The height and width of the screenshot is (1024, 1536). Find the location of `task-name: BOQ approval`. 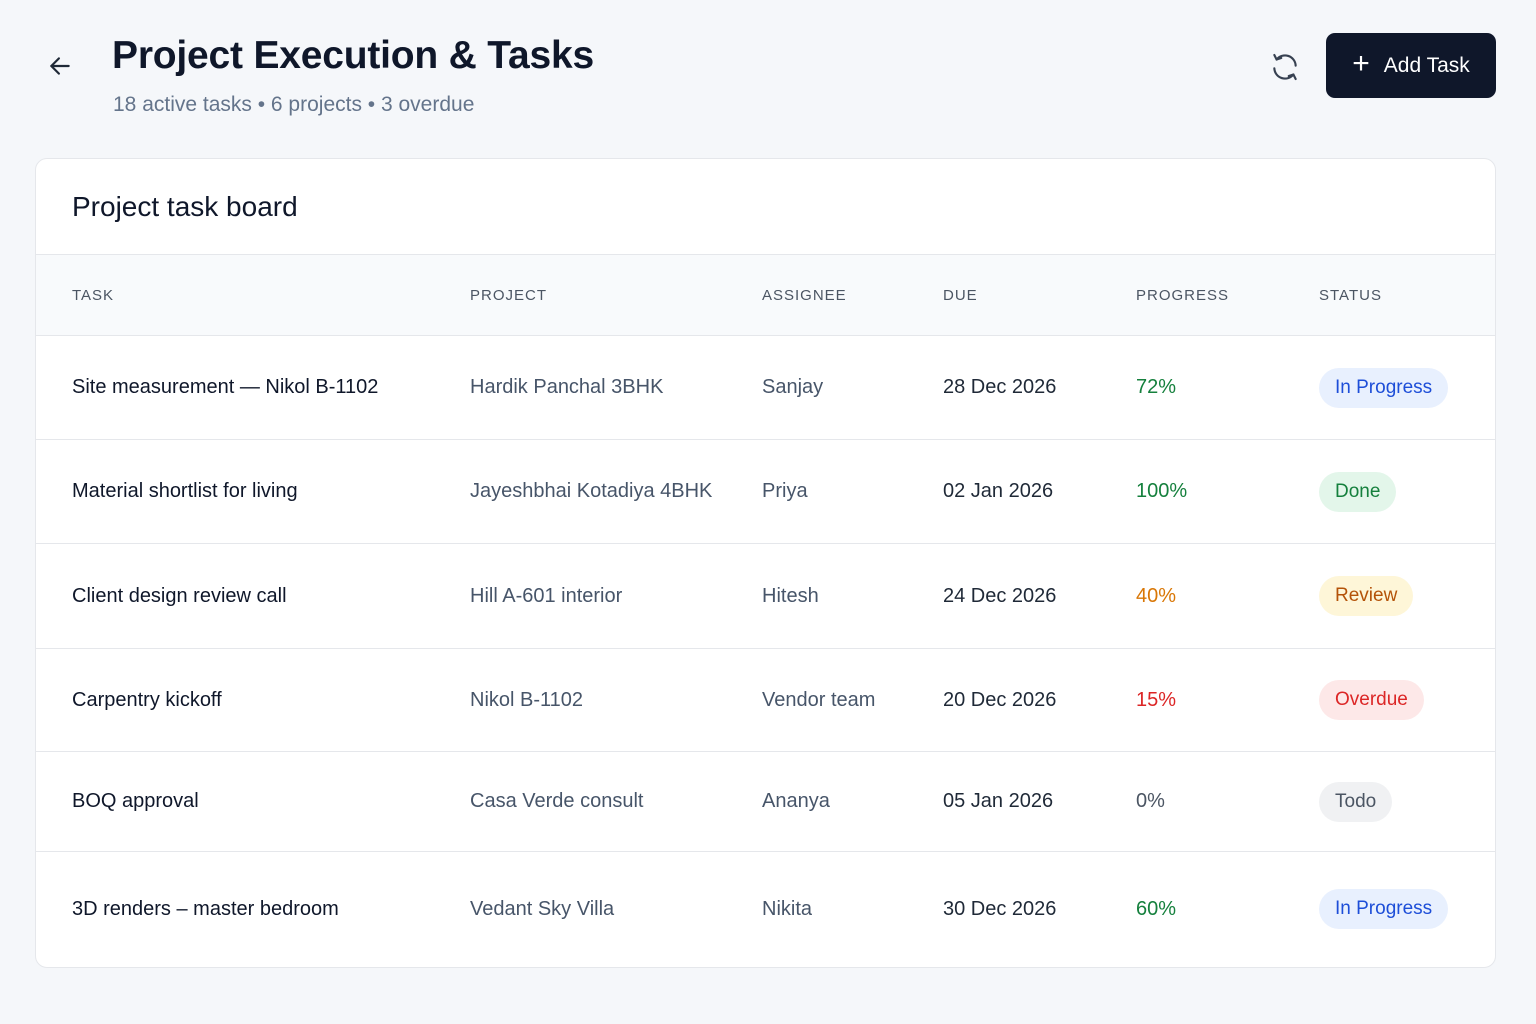

task-name: BOQ approval is located at coordinates (135, 801).